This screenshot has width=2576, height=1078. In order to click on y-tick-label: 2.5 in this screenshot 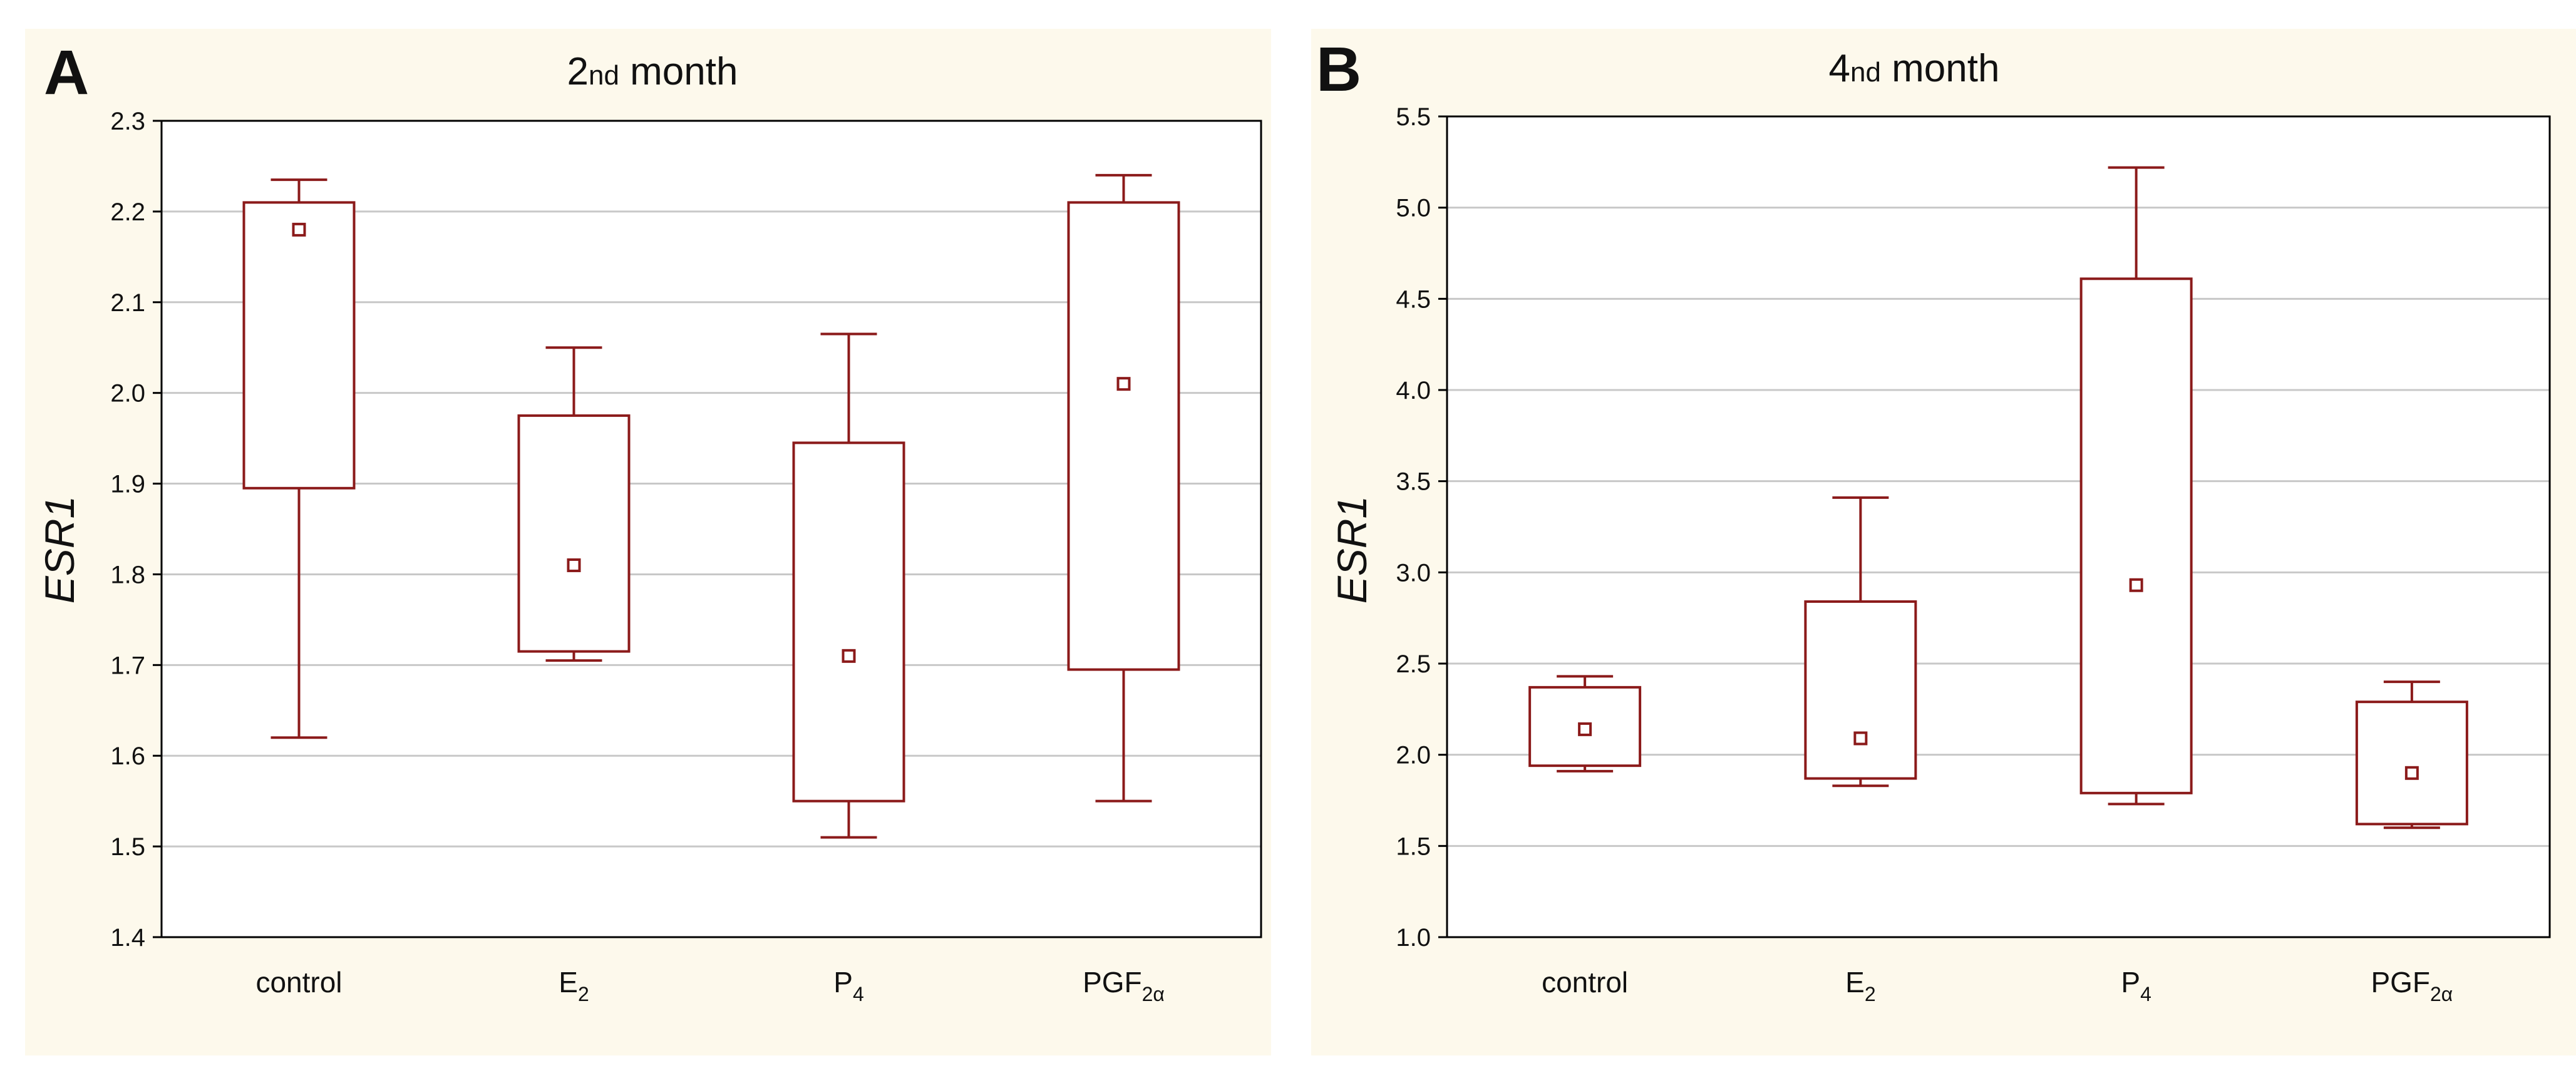, I will do `click(1413, 664)`.